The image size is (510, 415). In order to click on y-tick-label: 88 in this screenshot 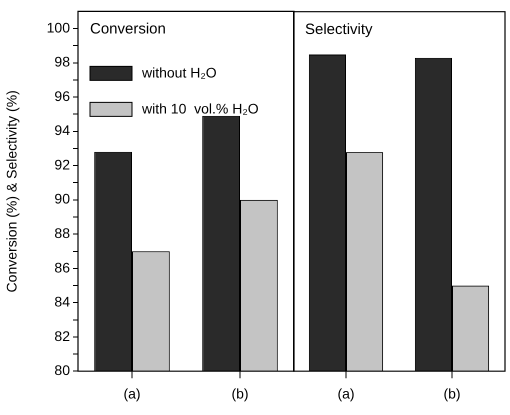, I will do `click(62, 232)`.